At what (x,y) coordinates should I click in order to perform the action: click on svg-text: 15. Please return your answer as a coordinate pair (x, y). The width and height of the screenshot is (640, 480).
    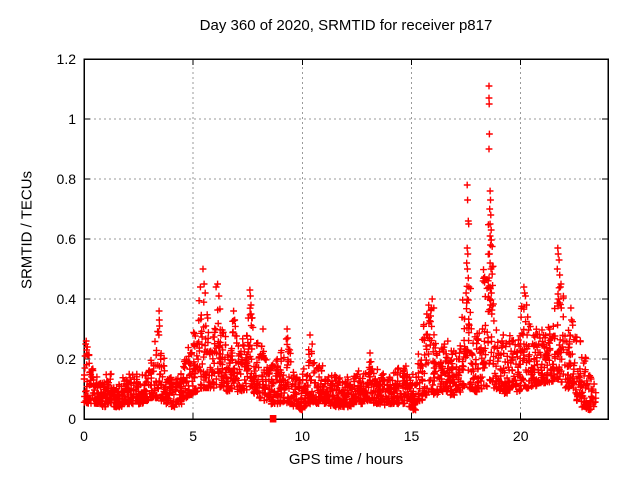
    Looking at the image, I should click on (412, 436).